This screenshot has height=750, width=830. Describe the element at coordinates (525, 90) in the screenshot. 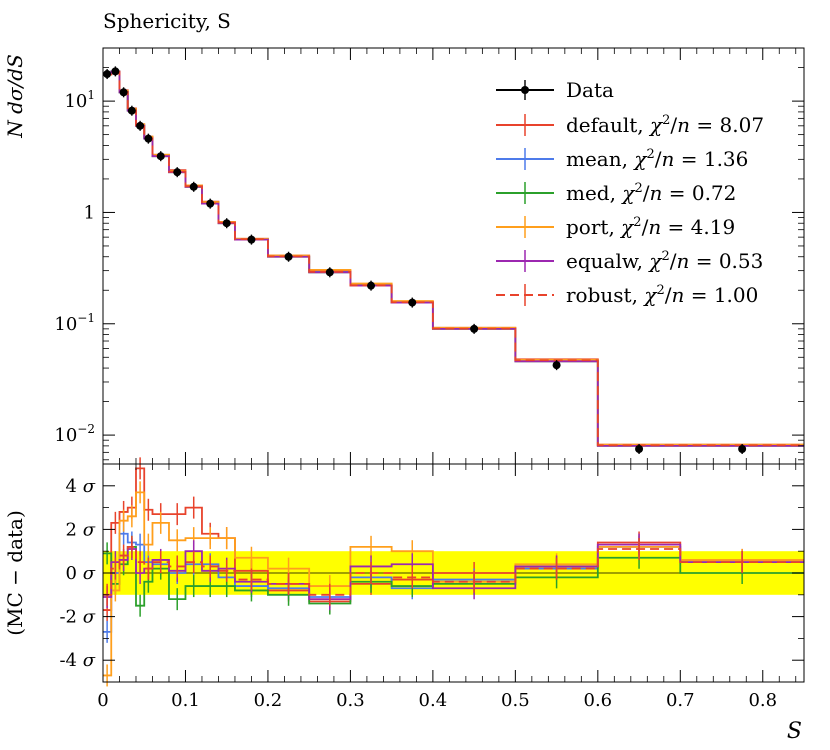

I see `legend-swatch-data-marker` at that location.